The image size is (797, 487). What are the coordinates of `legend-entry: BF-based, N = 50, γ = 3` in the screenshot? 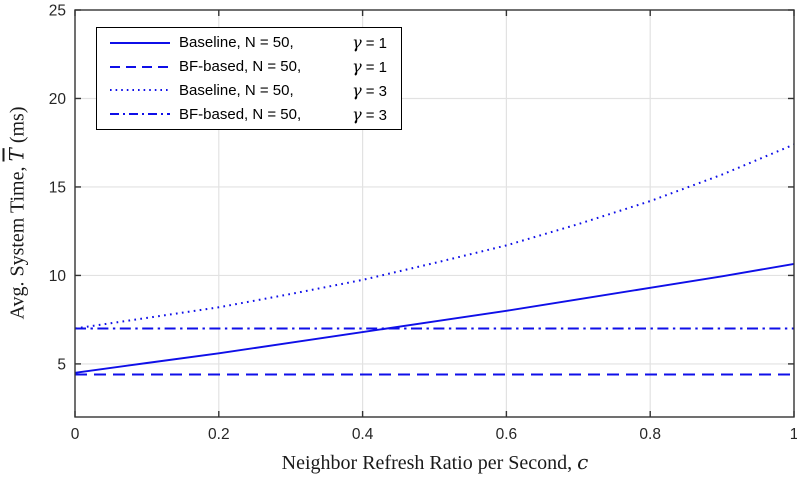 It's located at (249, 114).